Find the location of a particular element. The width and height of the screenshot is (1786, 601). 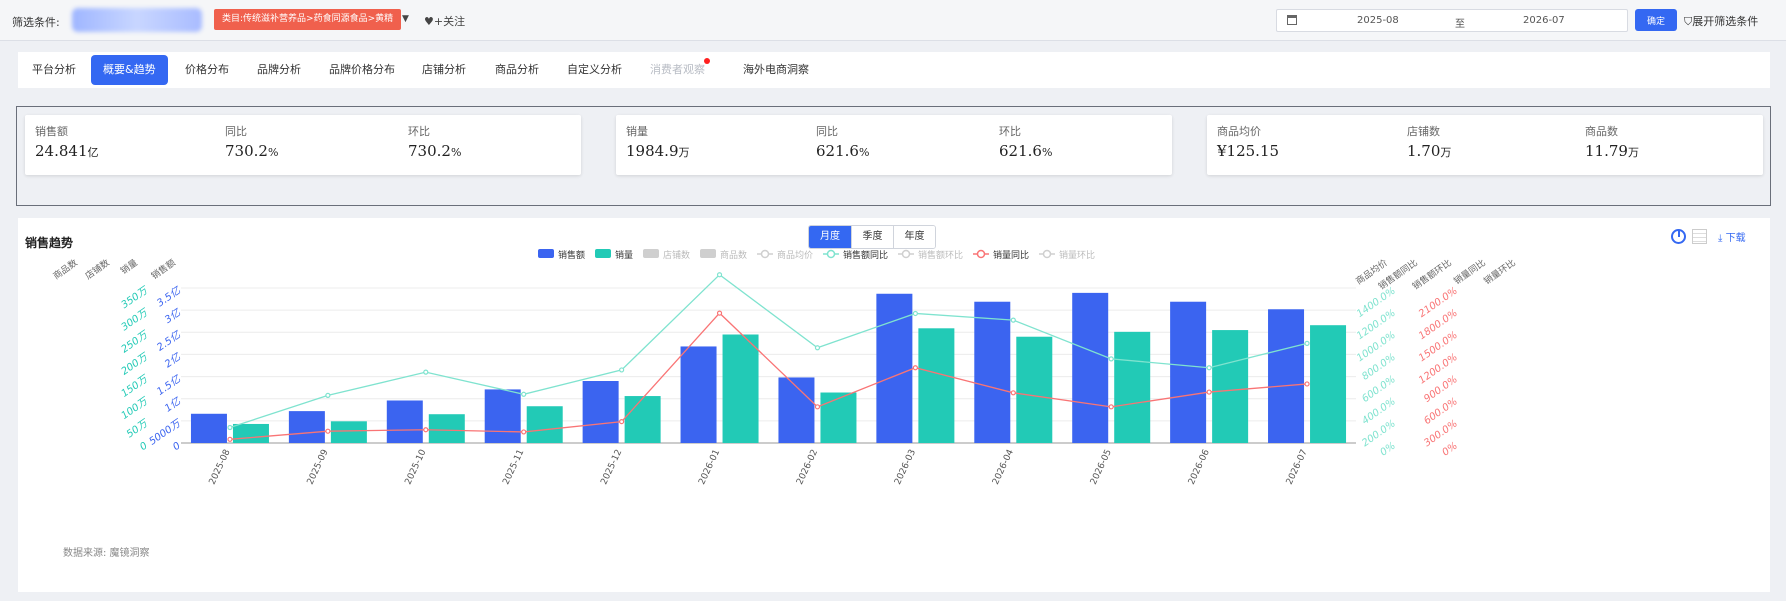

date-end: 2026-07 is located at coordinates (1544, 20).